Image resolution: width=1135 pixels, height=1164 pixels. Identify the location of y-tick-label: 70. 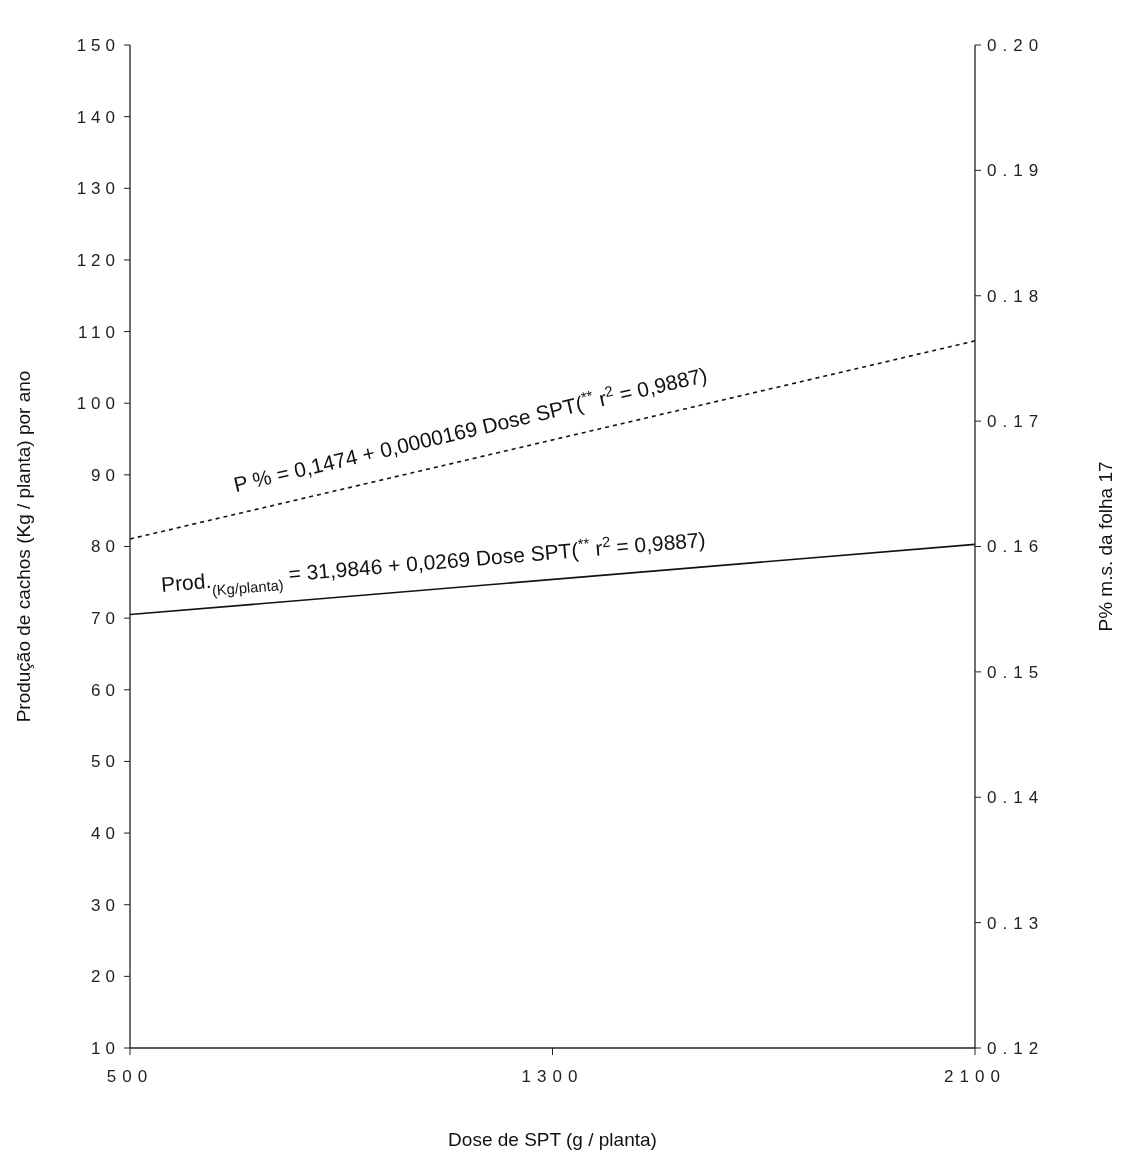
(105, 619).